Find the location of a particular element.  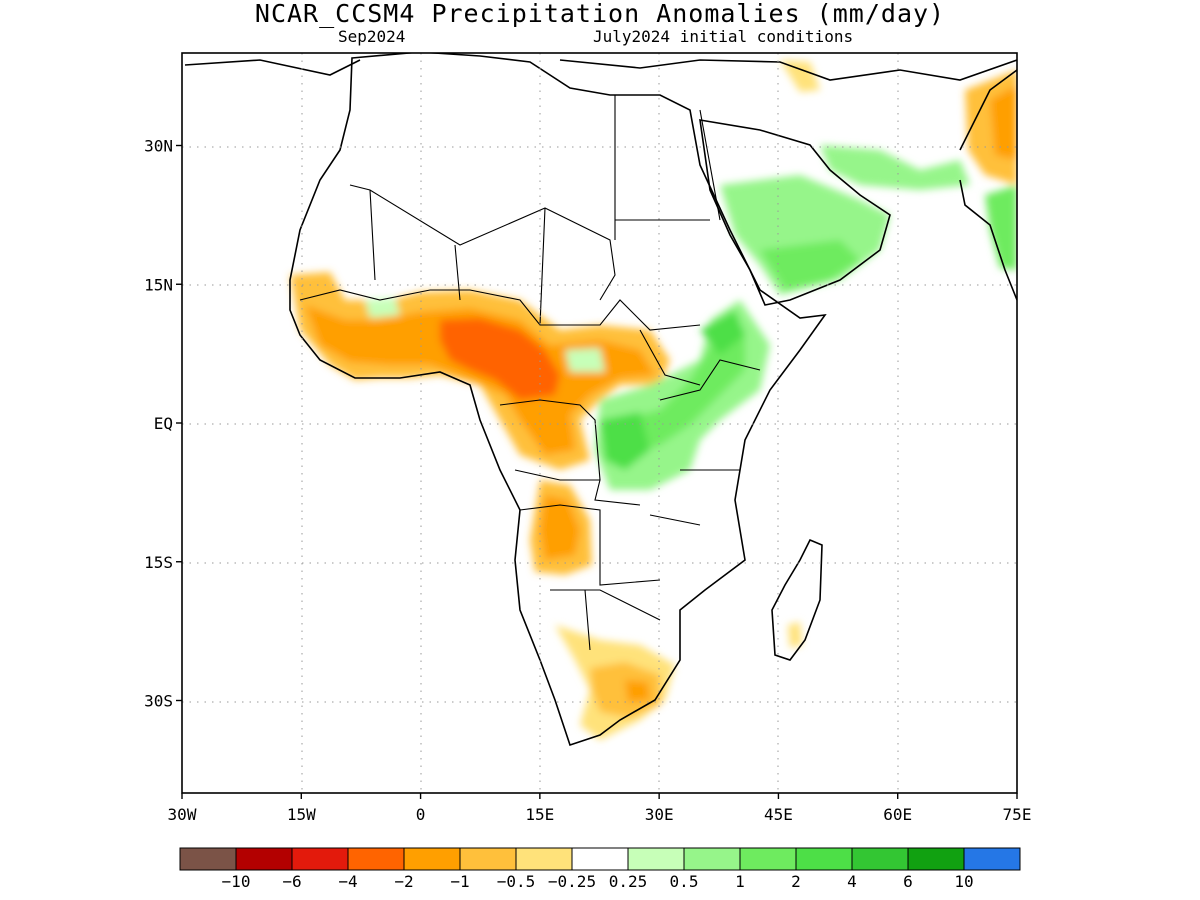

colorbar-label: −10 is located at coordinates (236, 881).